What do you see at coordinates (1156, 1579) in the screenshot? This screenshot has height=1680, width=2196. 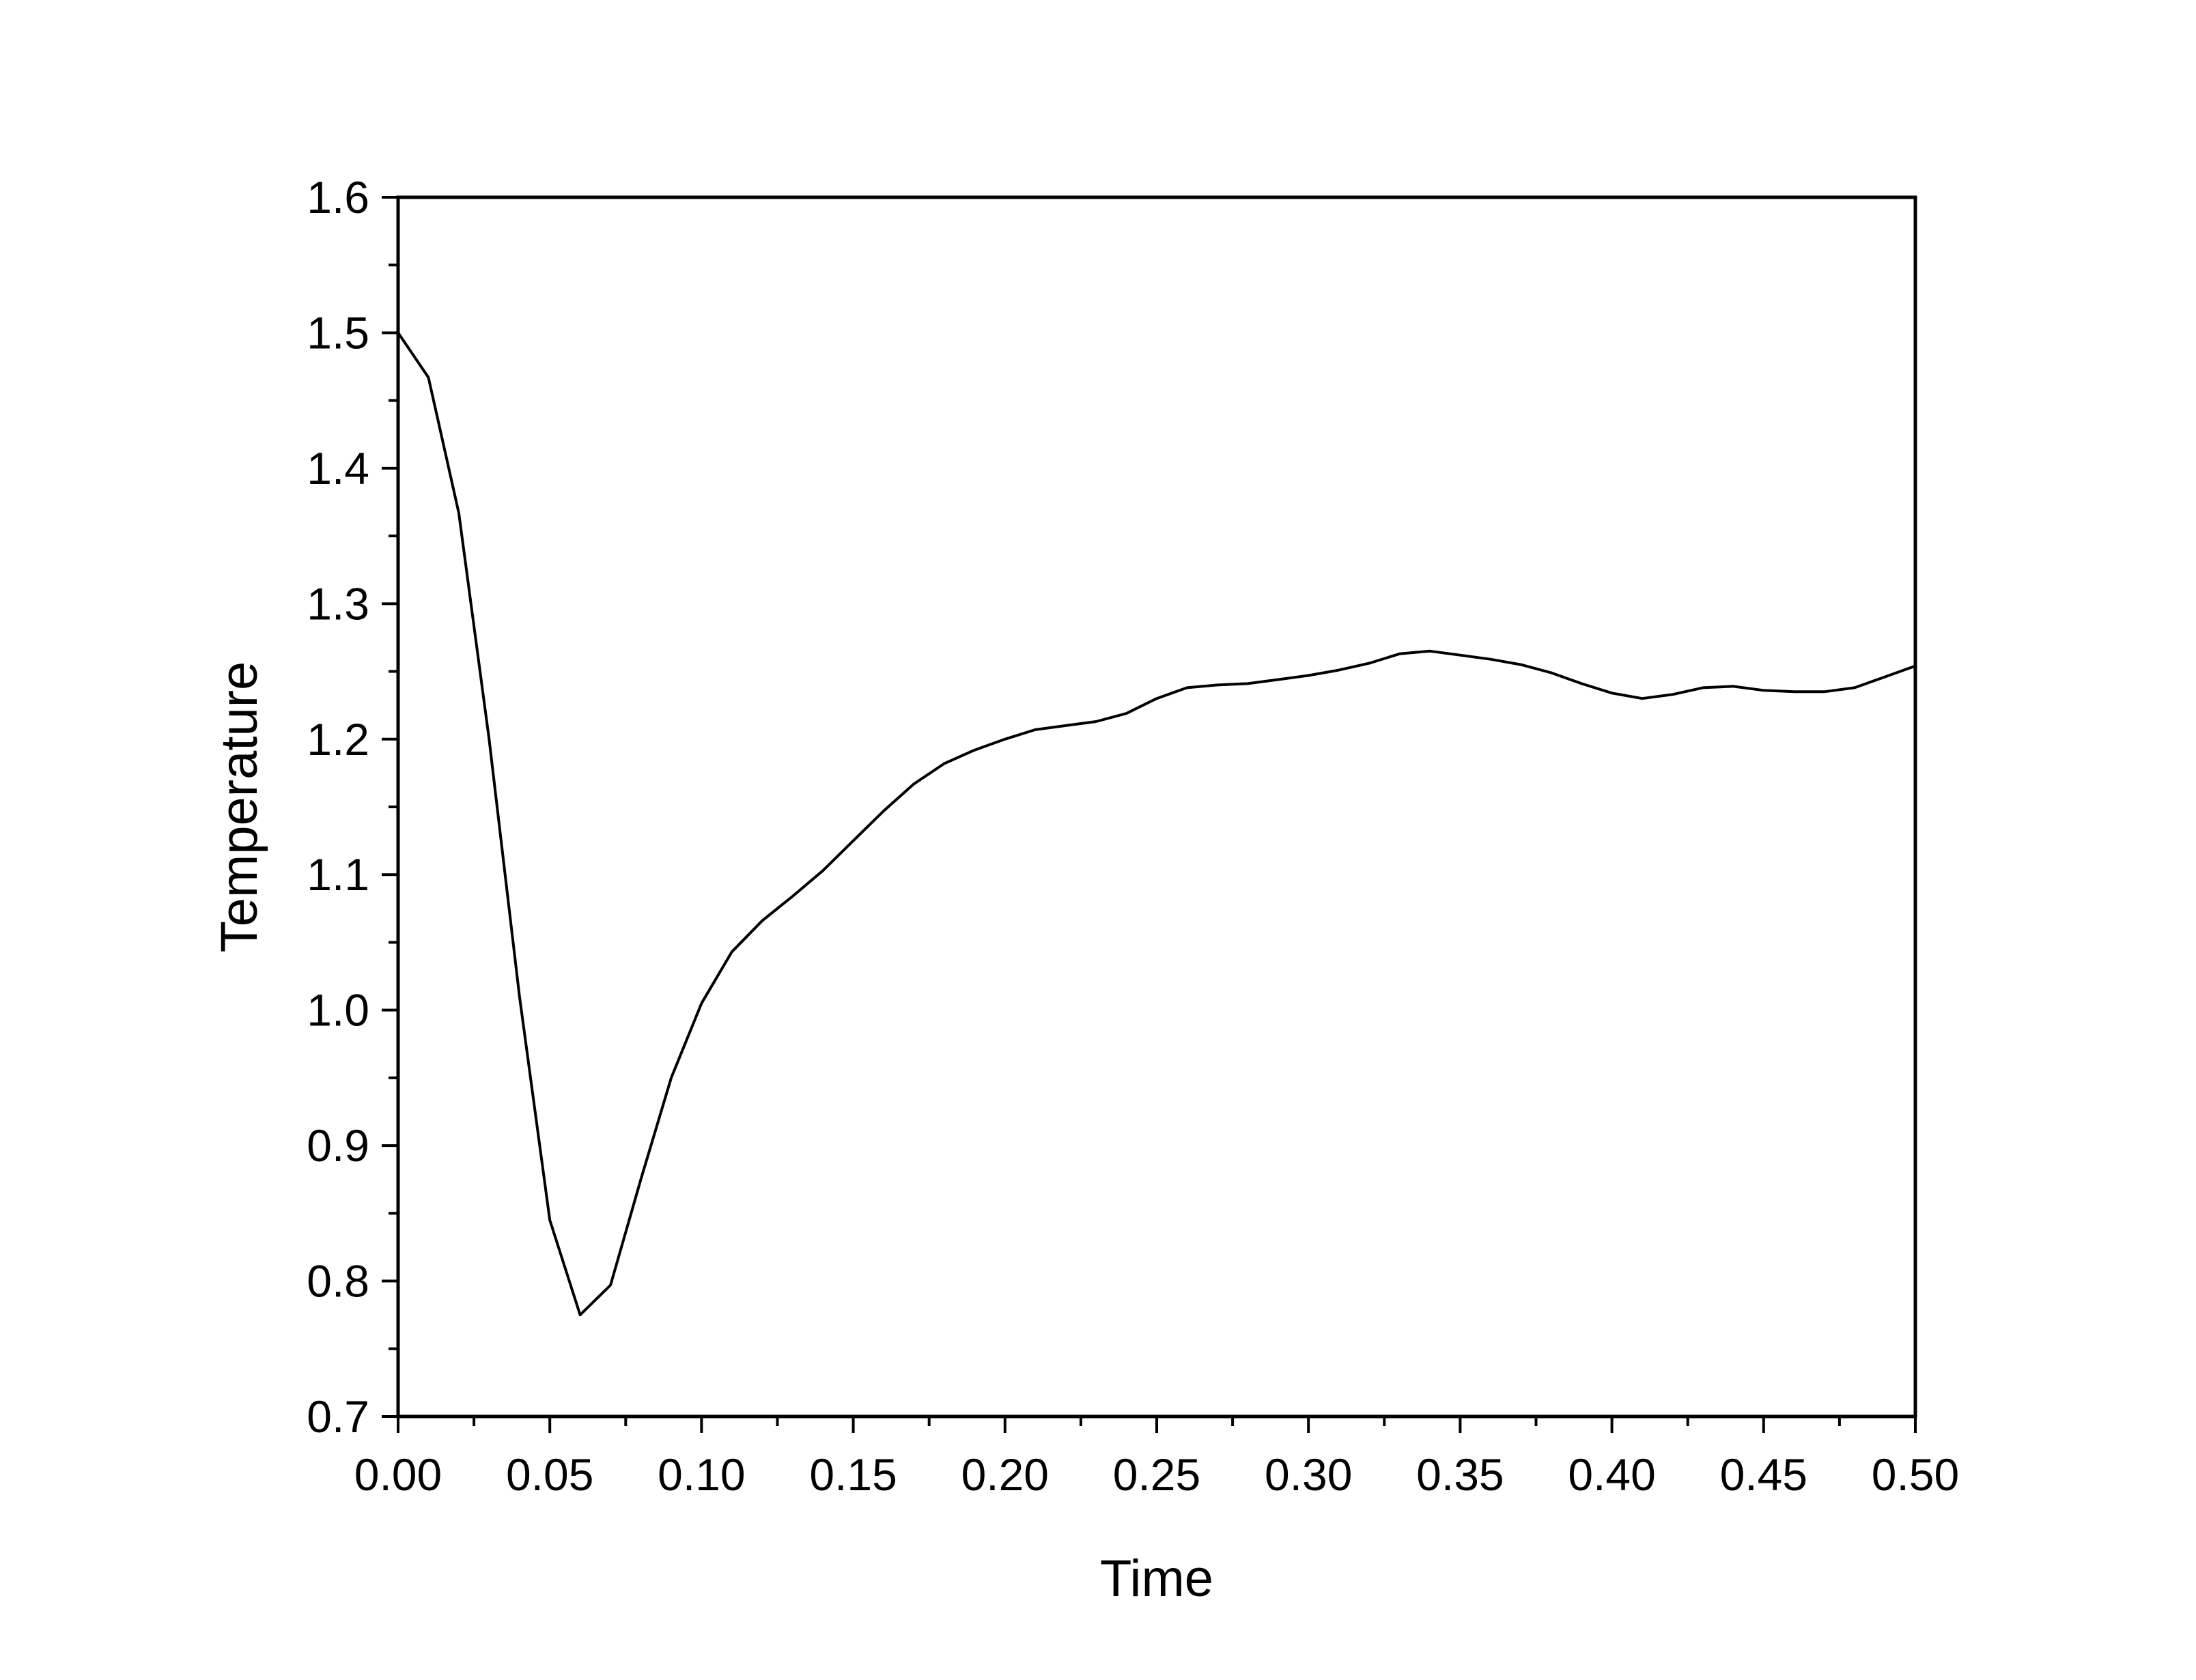 I see `x-axis-label: Time` at bounding box center [1156, 1579].